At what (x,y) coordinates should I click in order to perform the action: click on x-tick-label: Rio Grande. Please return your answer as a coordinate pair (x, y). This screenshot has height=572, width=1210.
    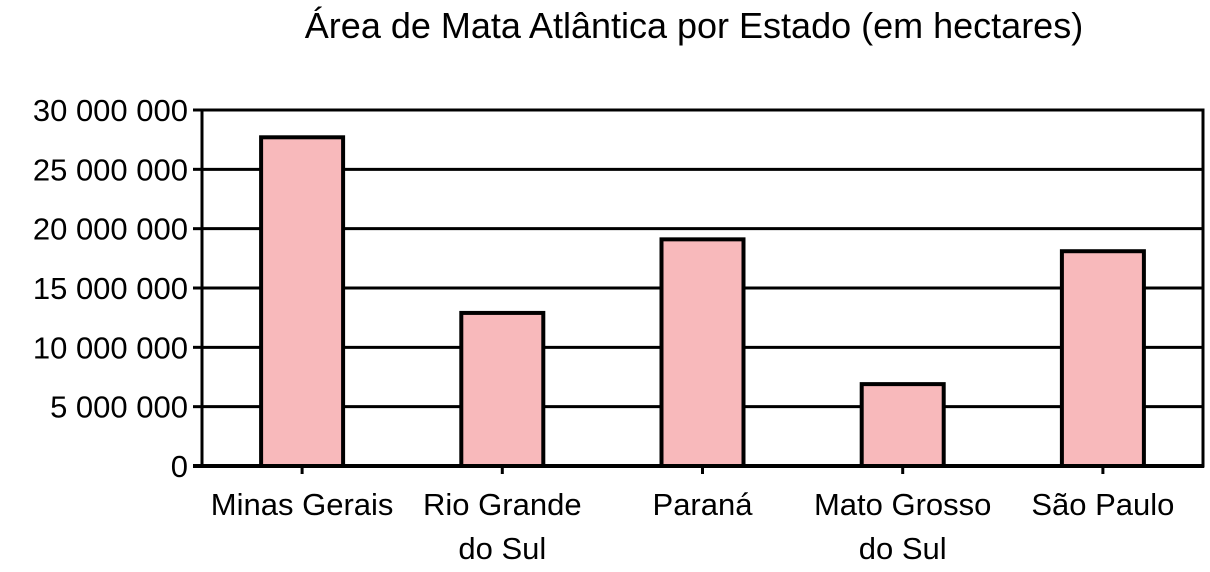
    Looking at the image, I should click on (502, 504).